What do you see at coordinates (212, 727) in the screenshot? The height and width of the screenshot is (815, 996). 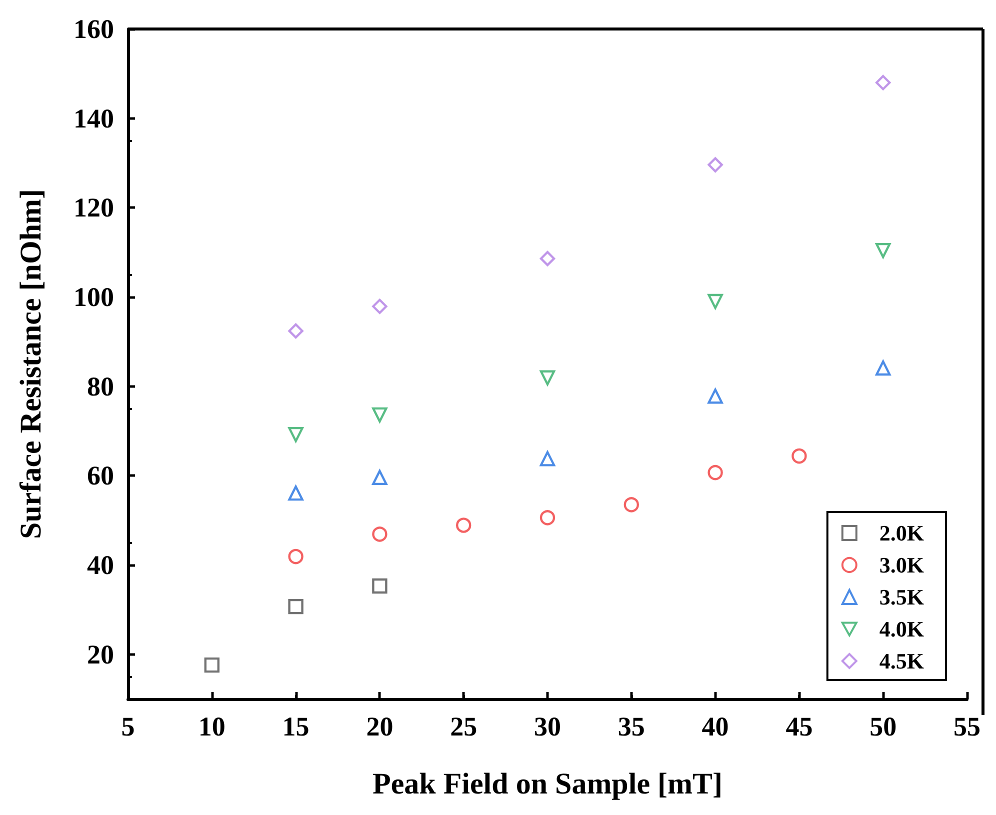 I see `x-tick-label: 10` at bounding box center [212, 727].